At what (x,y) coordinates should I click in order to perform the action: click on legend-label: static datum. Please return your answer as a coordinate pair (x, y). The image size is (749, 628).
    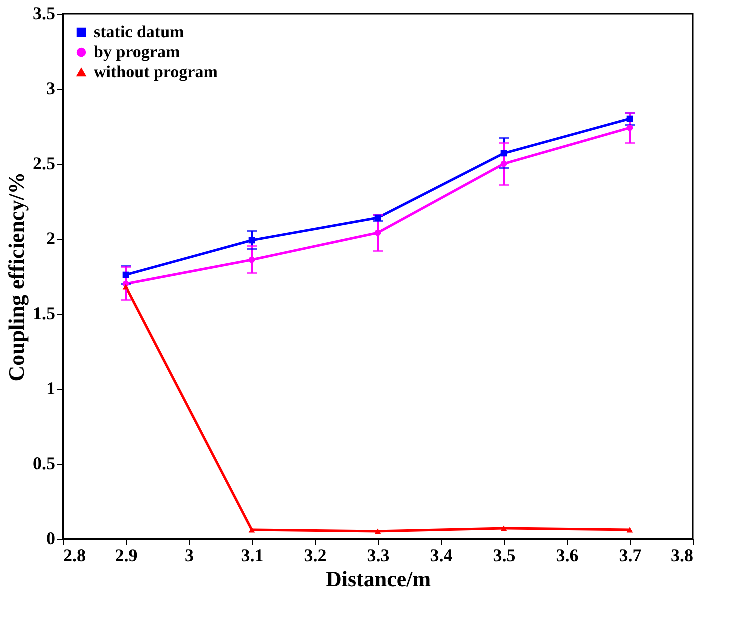
    Looking at the image, I should click on (139, 32).